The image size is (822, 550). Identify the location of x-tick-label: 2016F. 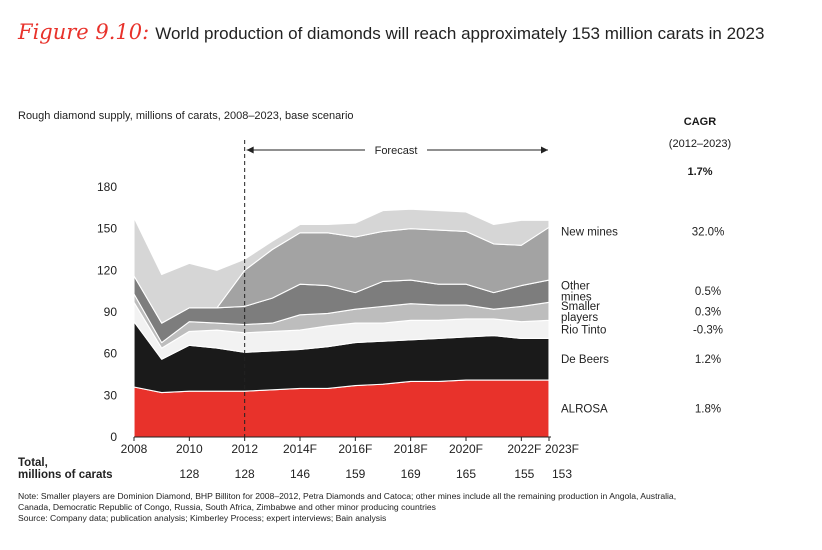
(355, 449).